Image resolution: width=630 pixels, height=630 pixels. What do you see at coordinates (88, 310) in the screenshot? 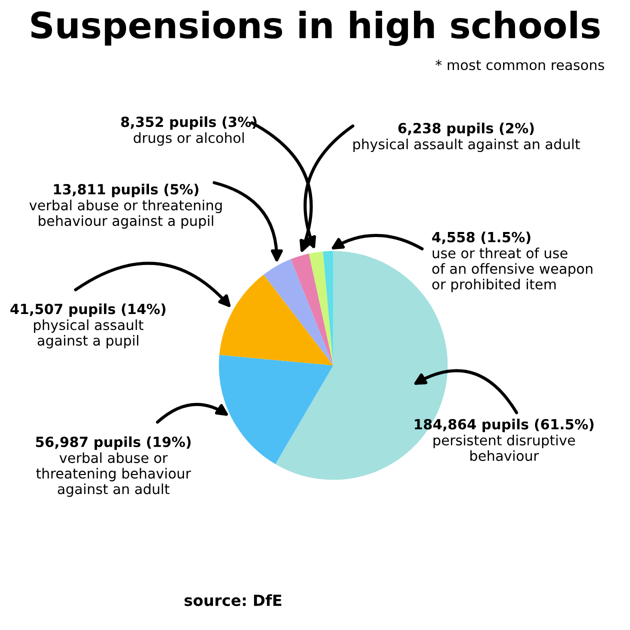
I see `data-label: 41,507 pupils (14%)` at bounding box center [88, 310].